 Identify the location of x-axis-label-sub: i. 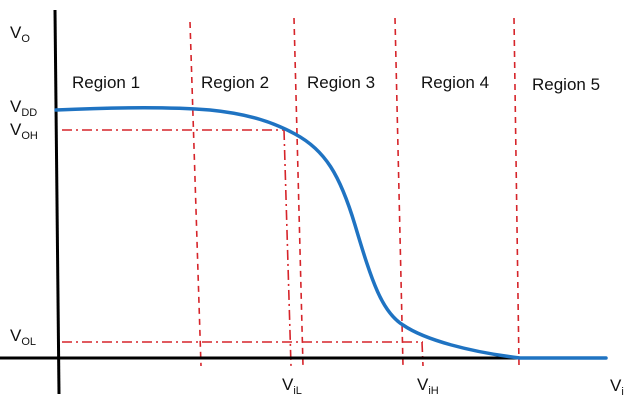
(622, 392).